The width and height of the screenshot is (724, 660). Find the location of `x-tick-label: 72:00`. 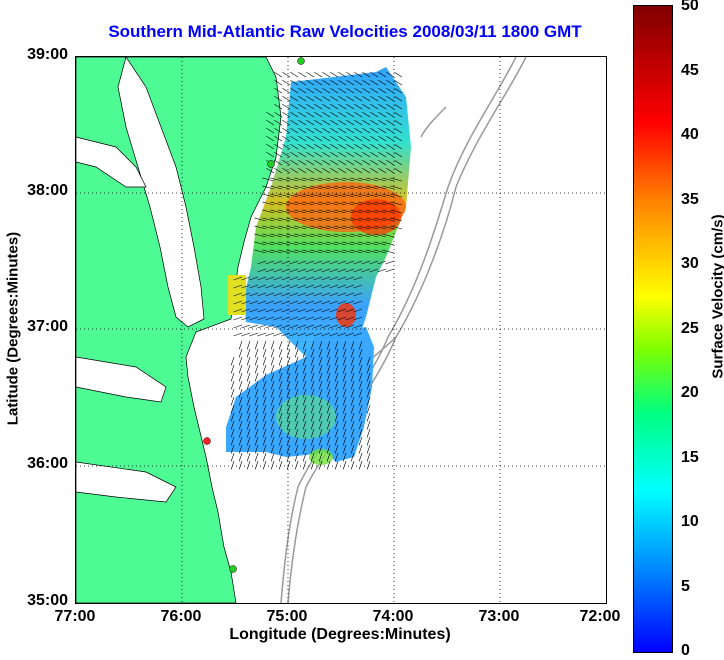

x-tick-label: 72:00 is located at coordinates (600, 617).